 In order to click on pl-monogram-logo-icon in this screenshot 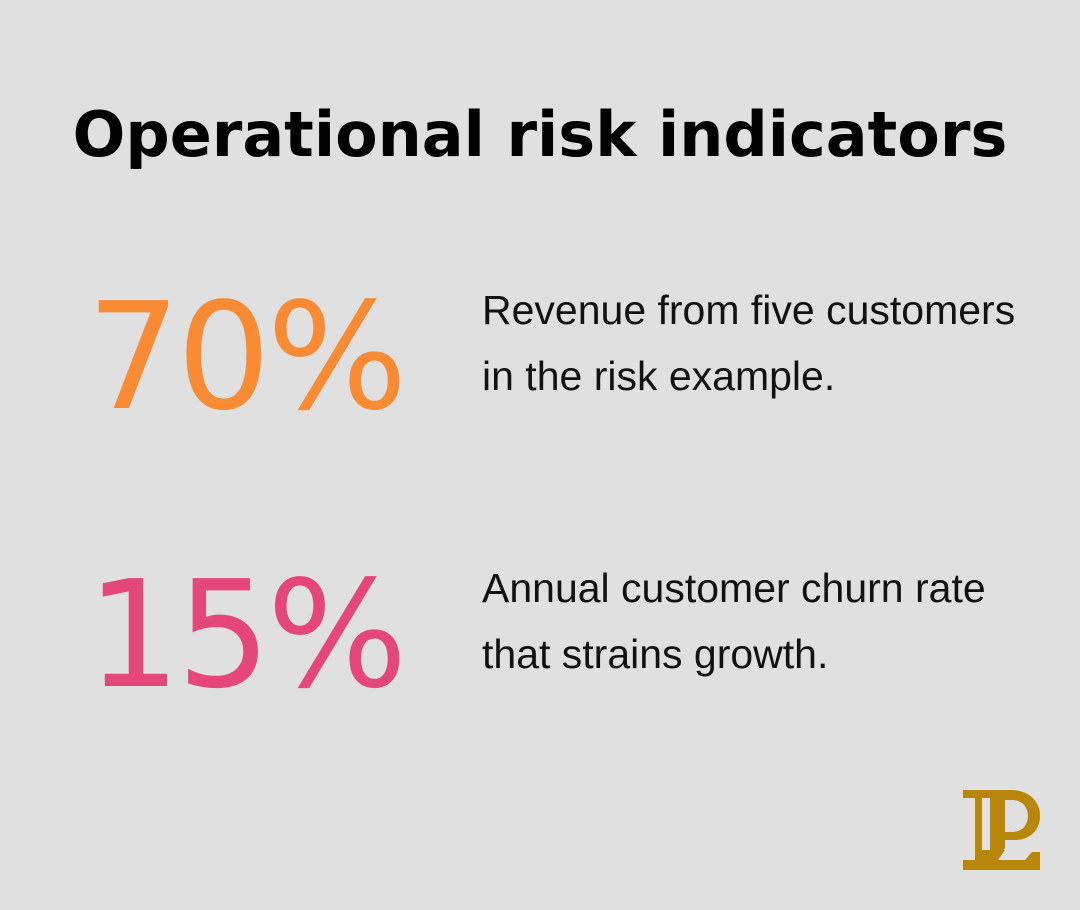, I will do `click(1001, 830)`.